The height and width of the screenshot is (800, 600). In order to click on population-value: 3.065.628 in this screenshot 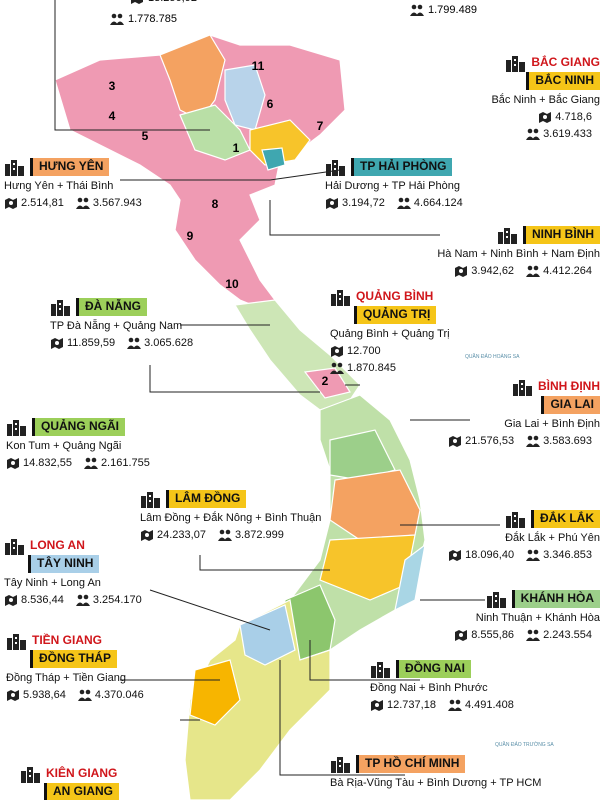, I will do `click(169, 343)`.